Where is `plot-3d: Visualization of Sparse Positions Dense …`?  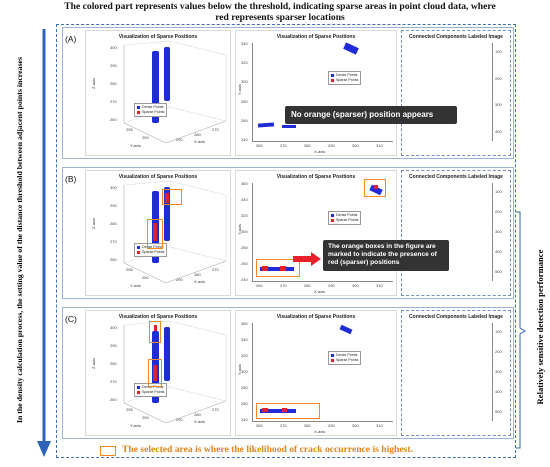
plot-3d: Visualization of Sparse Positions Dense … is located at coordinates (158, 93).